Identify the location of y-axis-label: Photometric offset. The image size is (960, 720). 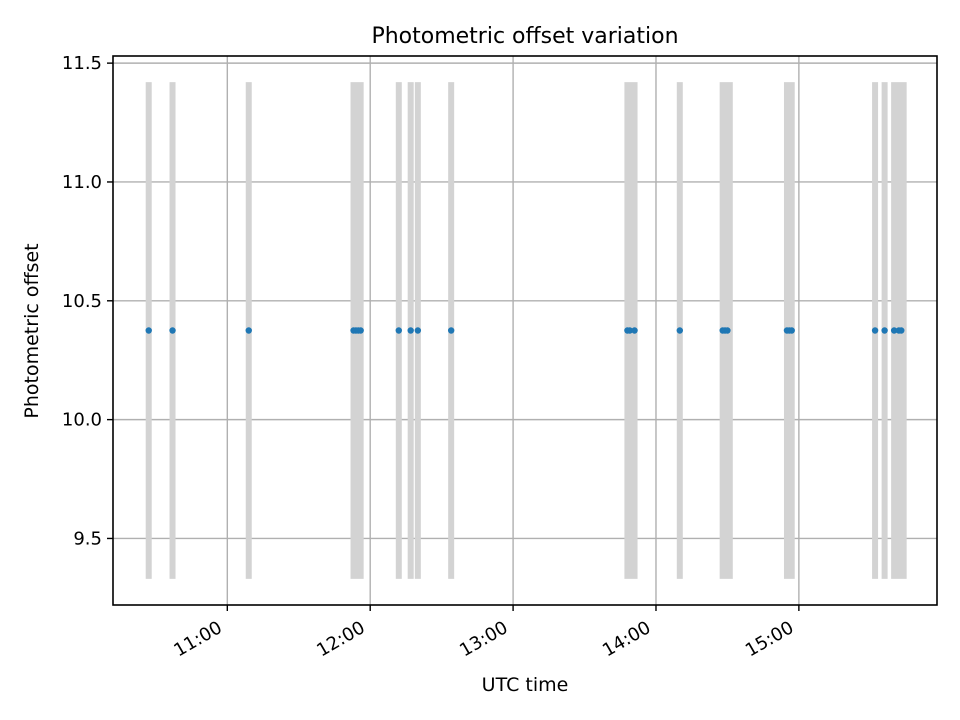
(32, 330).